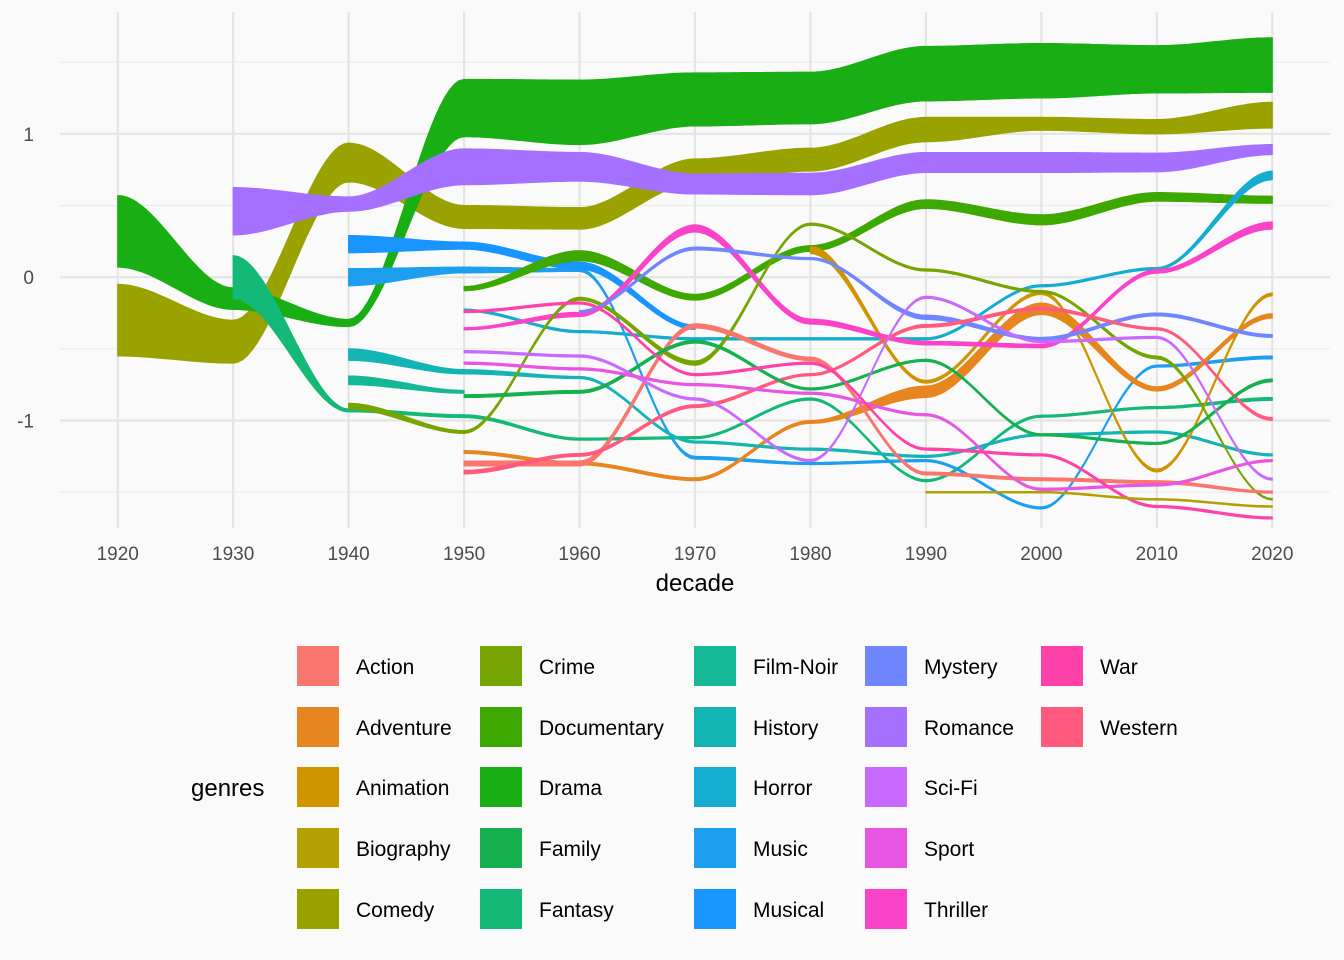  What do you see at coordinates (570, 788) in the screenshot?
I see `legend-label: Drama` at bounding box center [570, 788].